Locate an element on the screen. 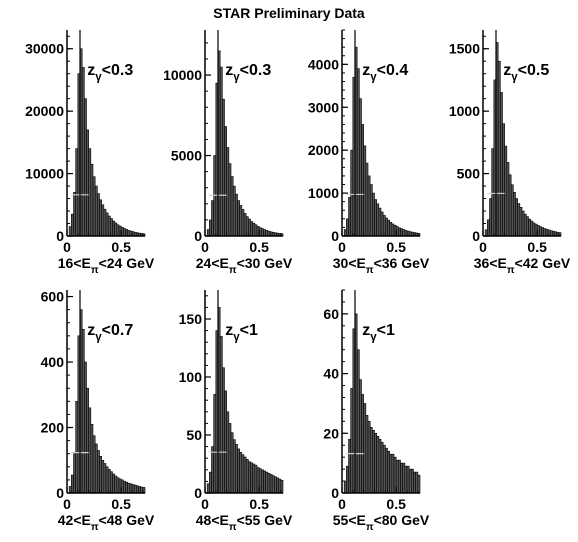 This screenshot has height=542, width=578. y-tick-label: 400 is located at coordinates (53, 362).